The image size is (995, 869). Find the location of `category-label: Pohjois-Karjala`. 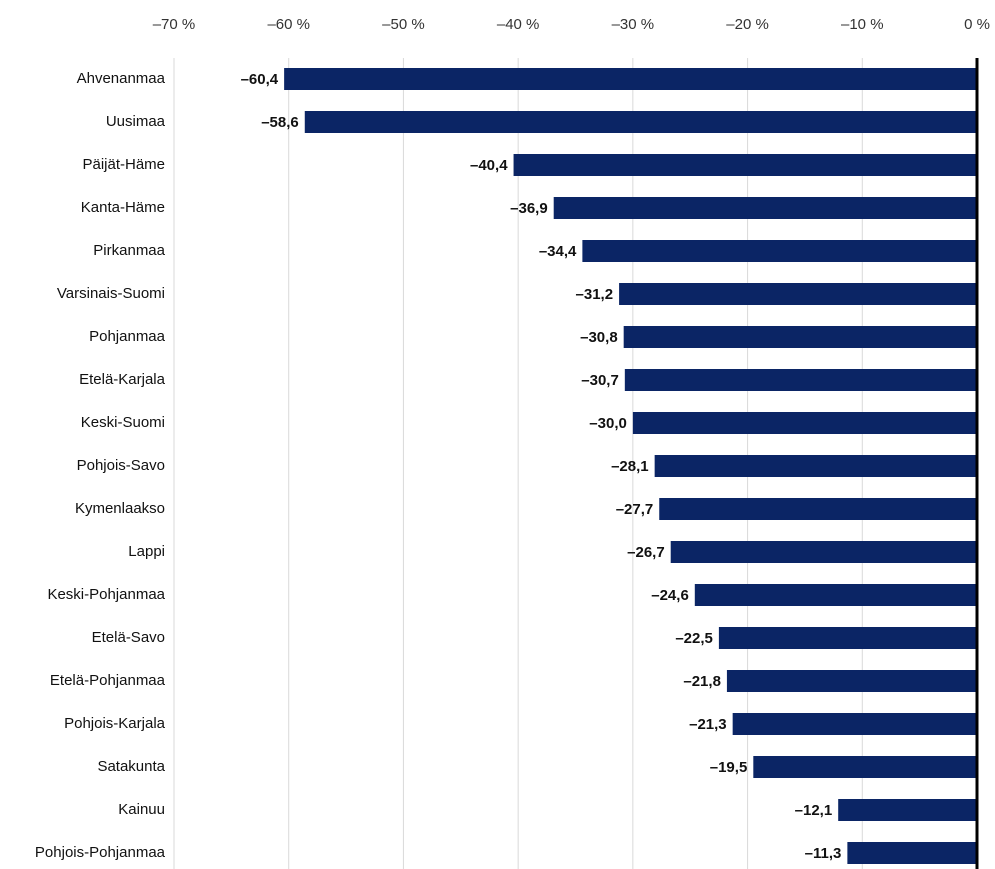

category-label: Pohjois-Karjala is located at coordinates (115, 723).